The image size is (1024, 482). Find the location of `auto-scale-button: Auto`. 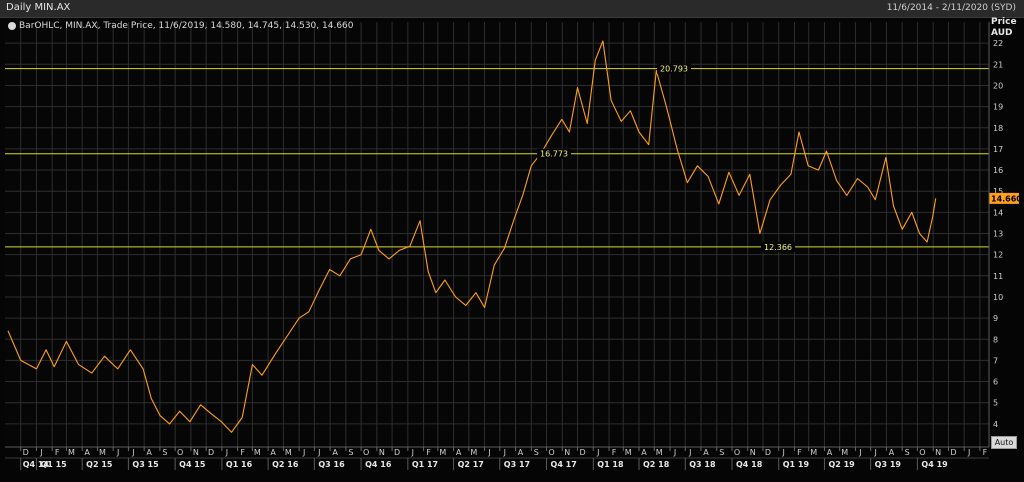

auto-scale-button: Auto is located at coordinates (1004, 442).